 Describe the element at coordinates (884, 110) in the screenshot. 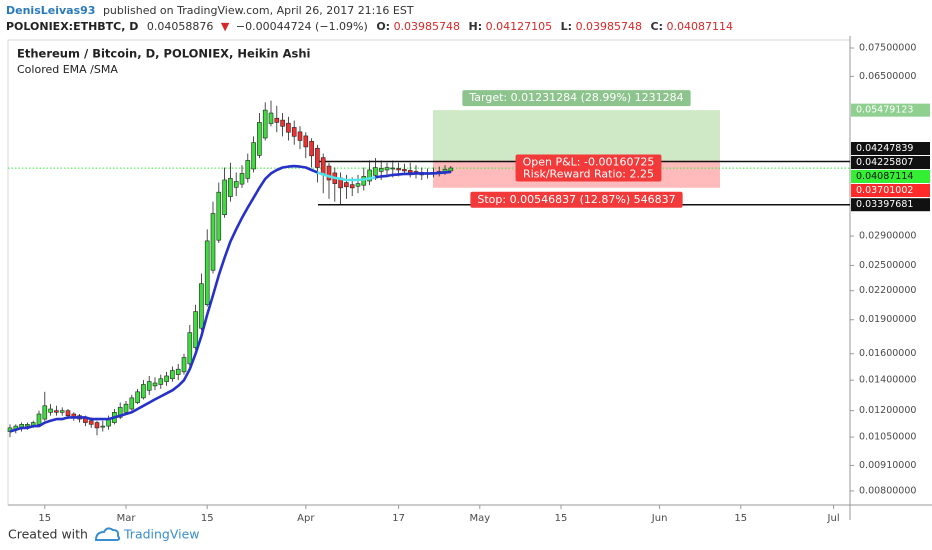

I see `price-label: 0.05479123` at that location.